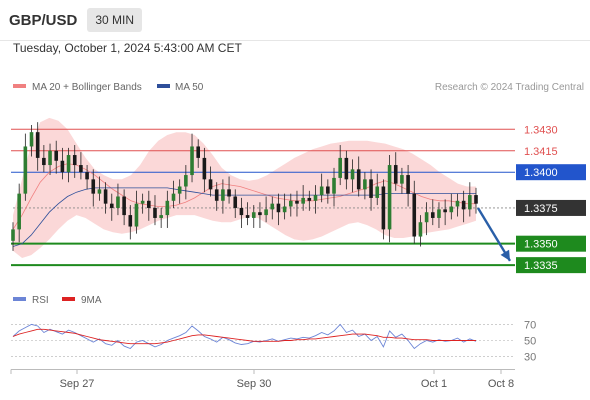 Image resolution: width=590 pixels, height=400 pixels. Describe the element at coordinates (541, 209) in the screenshot. I see `level-badge-text: 1.3375` at that location.